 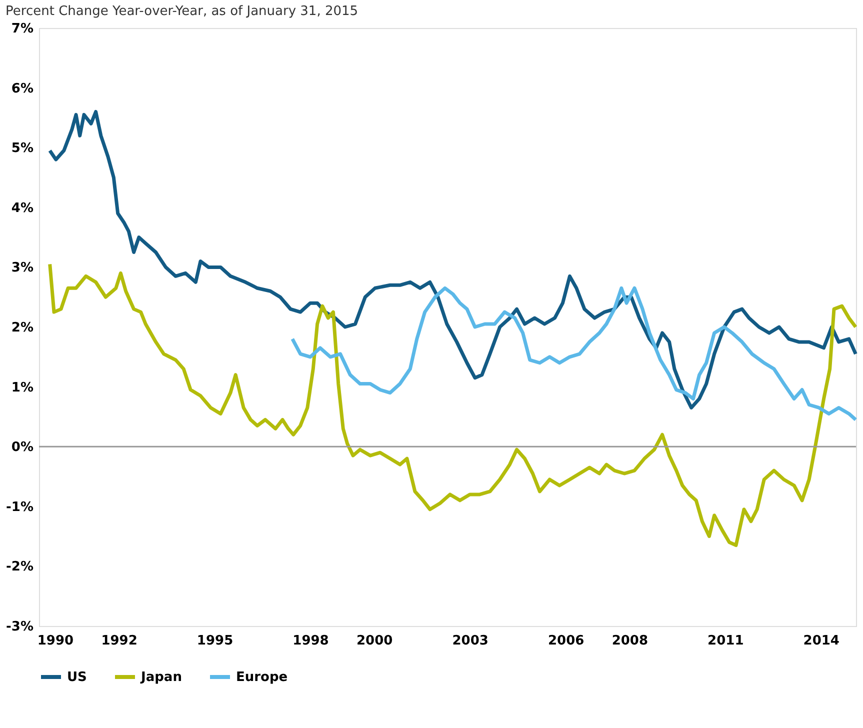 What do you see at coordinates (161, 677) in the screenshot?
I see `legend-label: Japan` at bounding box center [161, 677].